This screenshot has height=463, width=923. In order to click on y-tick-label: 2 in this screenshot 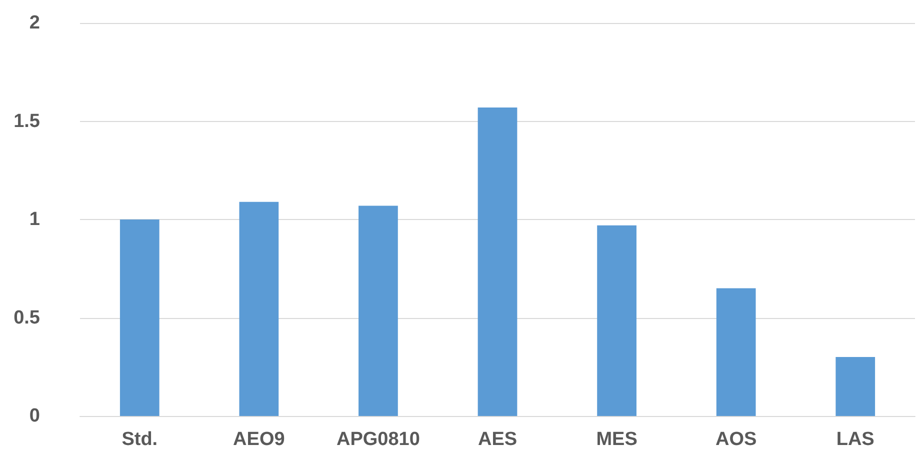, I will do `click(34, 23)`.